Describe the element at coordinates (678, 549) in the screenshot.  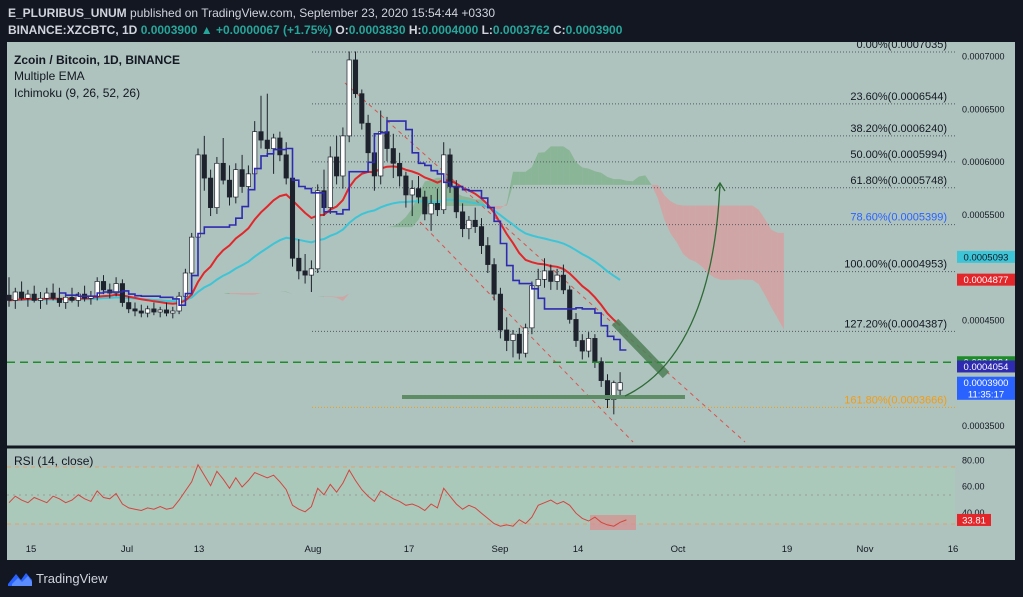
I see `time-tick-label: Oct` at that location.